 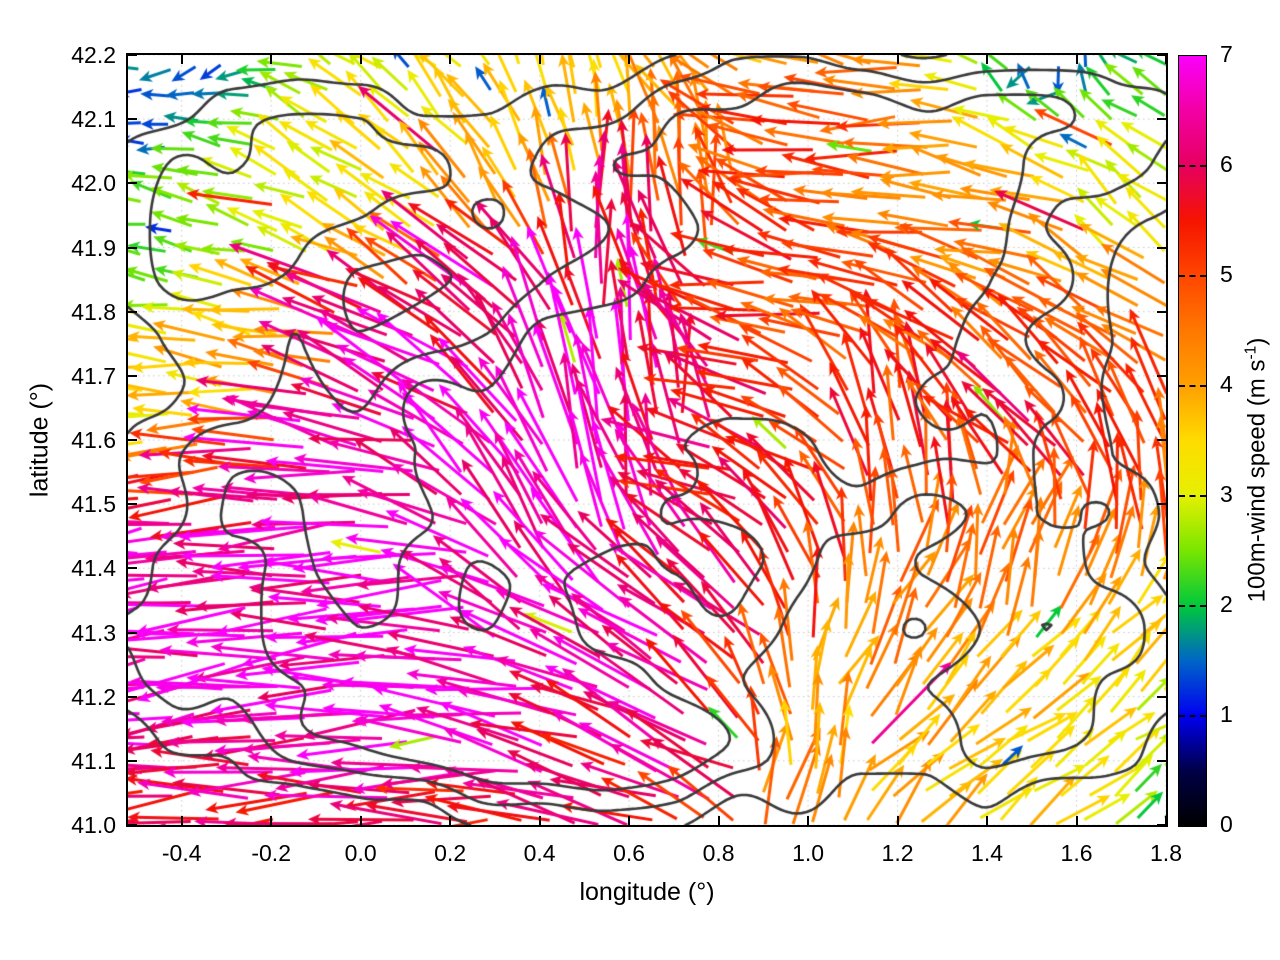 I want to click on x-tick-label: 1.4, so click(x=987, y=853).